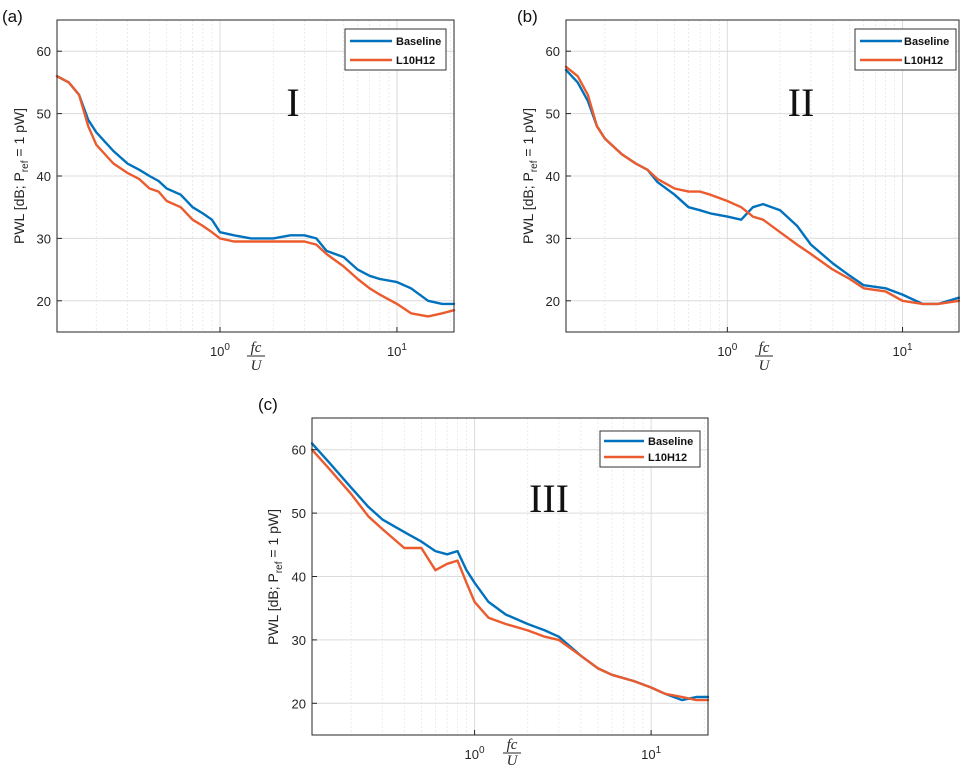 Image resolution: width=960 pixels, height=767 pixels. Describe the element at coordinates (527, 16) in the screenshot. I see `panel-b-label: (b)` at that location.